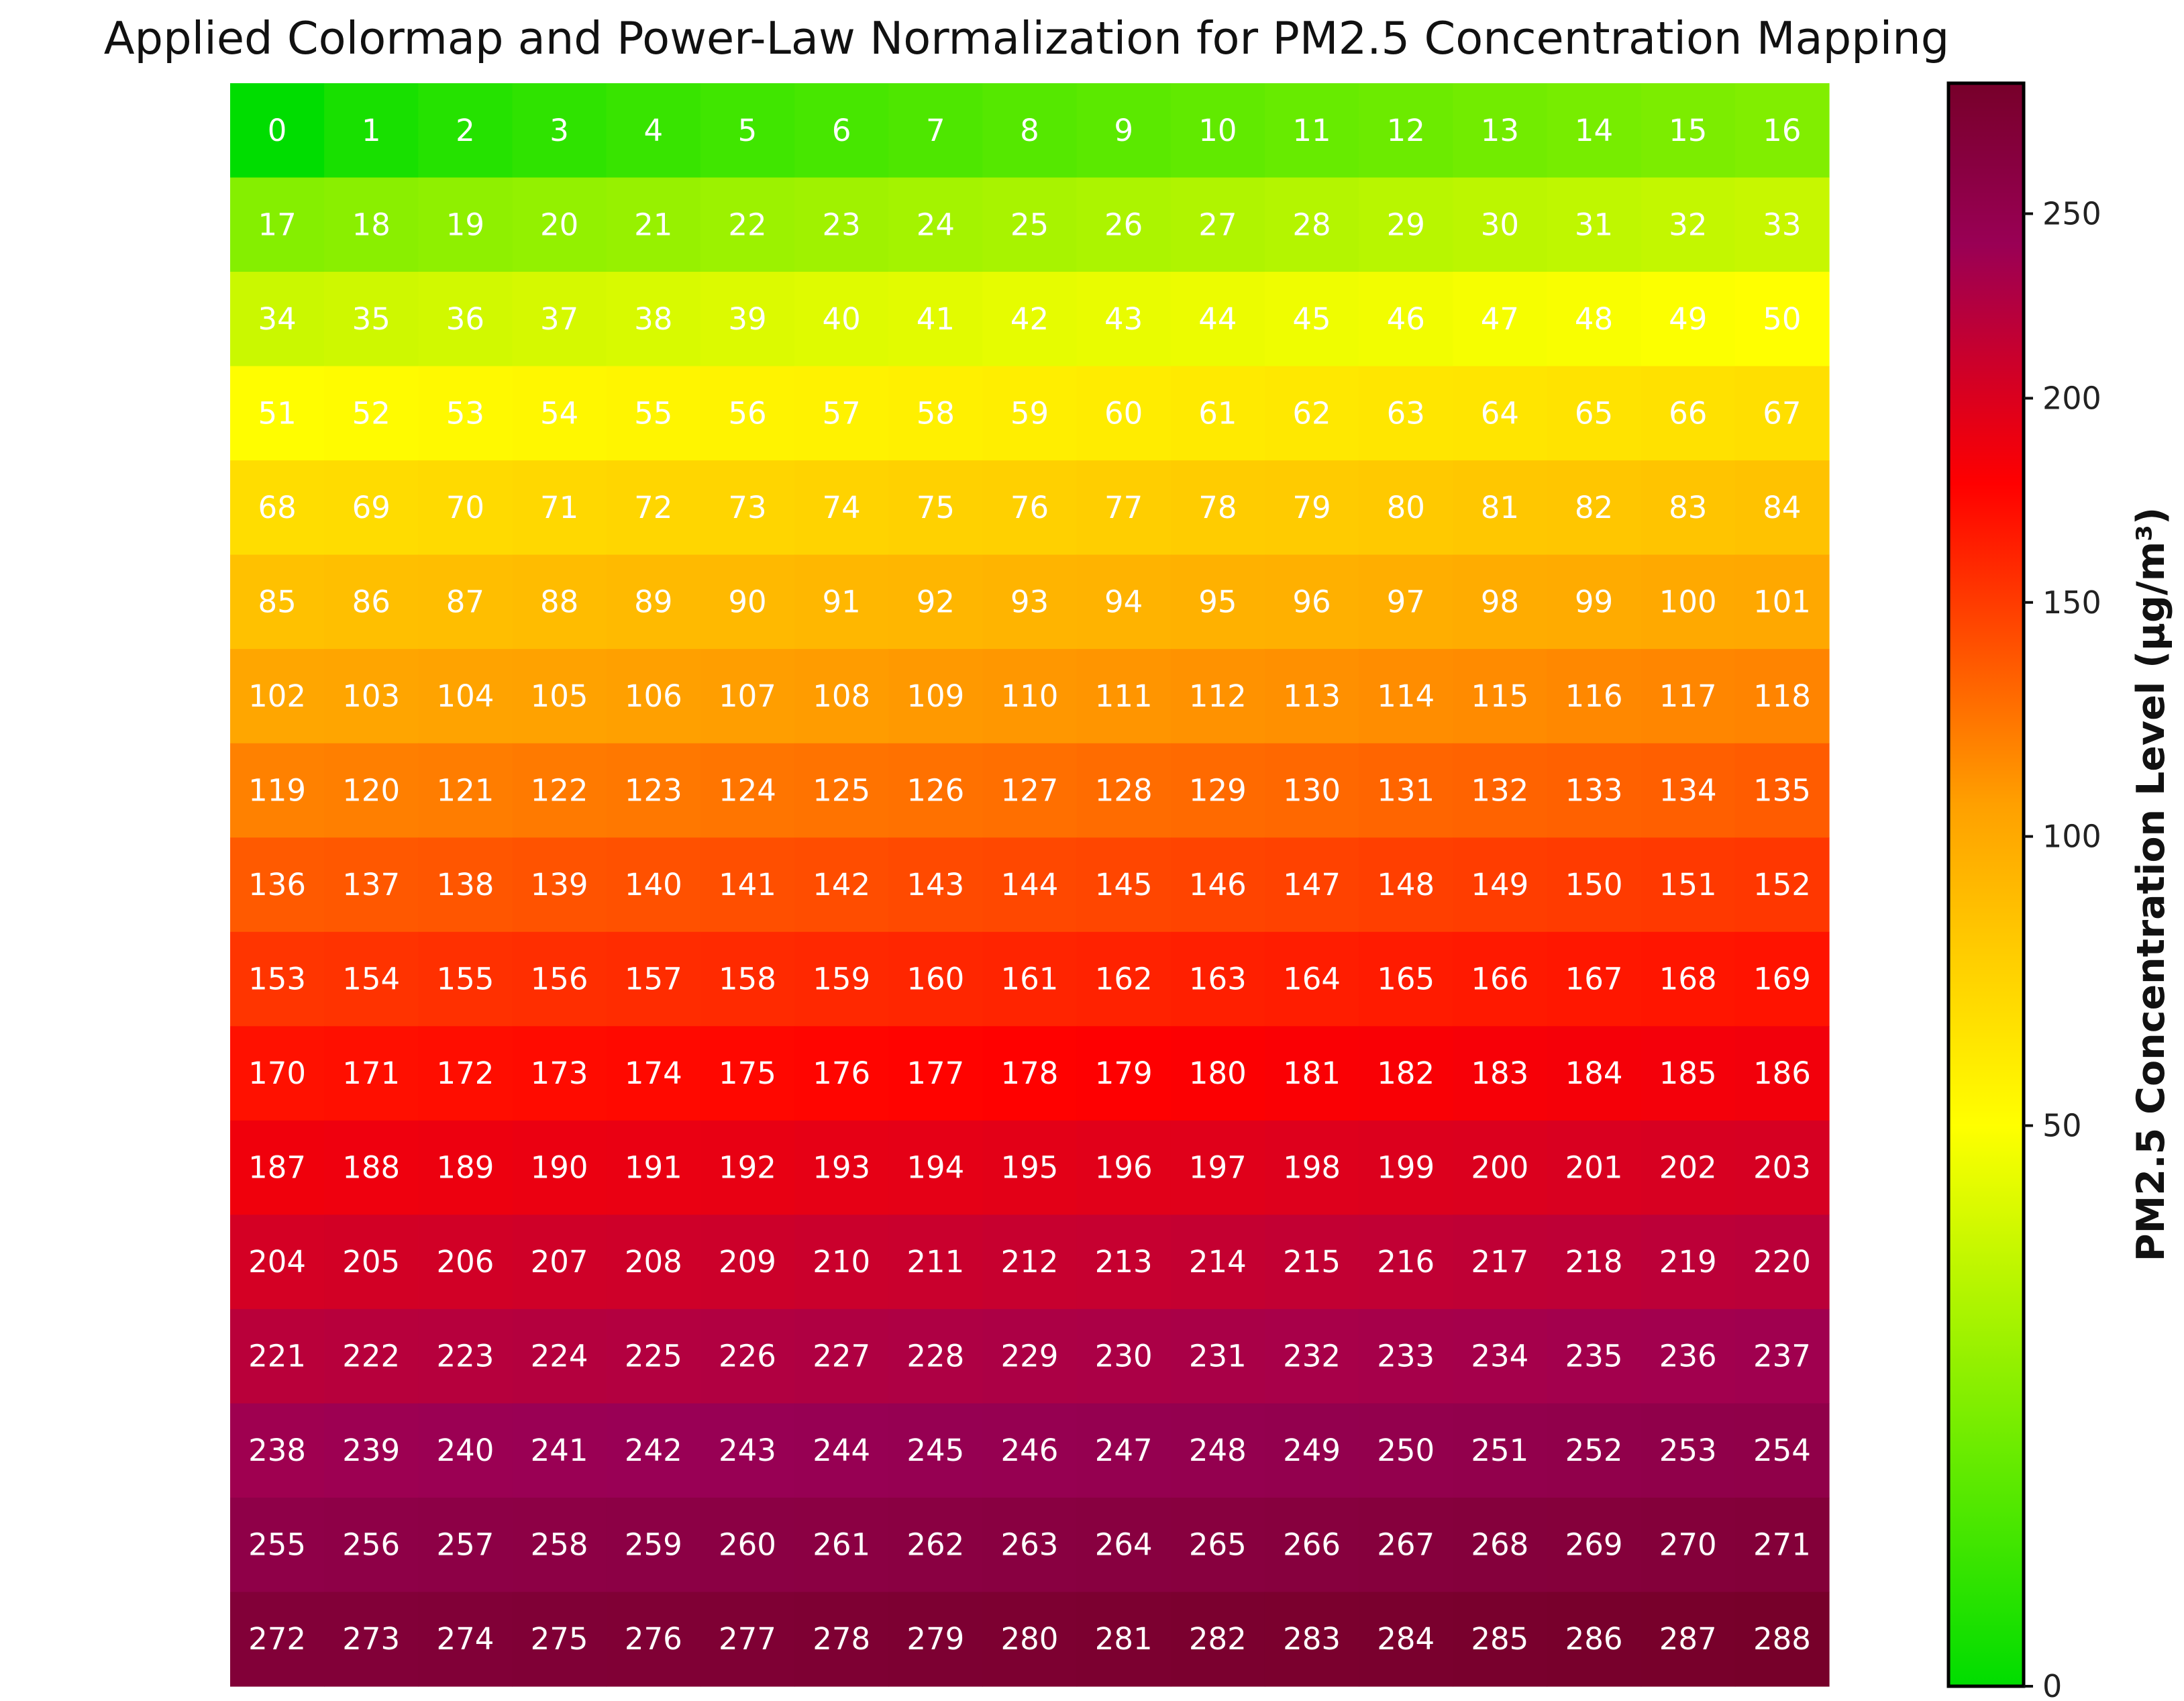  I want to click on cell-value-label: 66, so click(1688, 413).